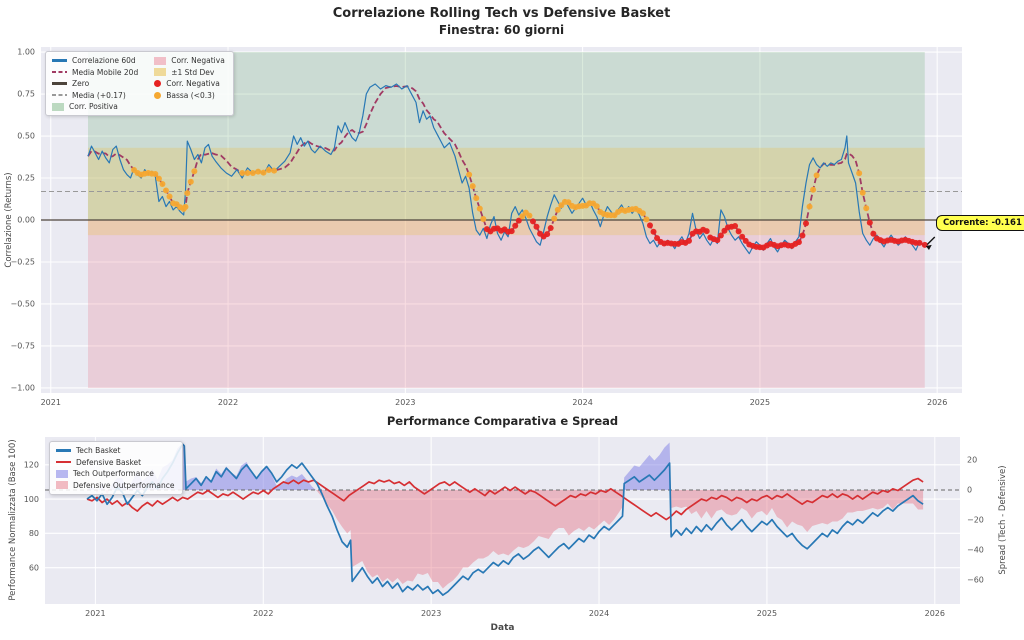 This screenshot has height=640, width=1024. I want to click on svg-text: 0, so click(969, 490).